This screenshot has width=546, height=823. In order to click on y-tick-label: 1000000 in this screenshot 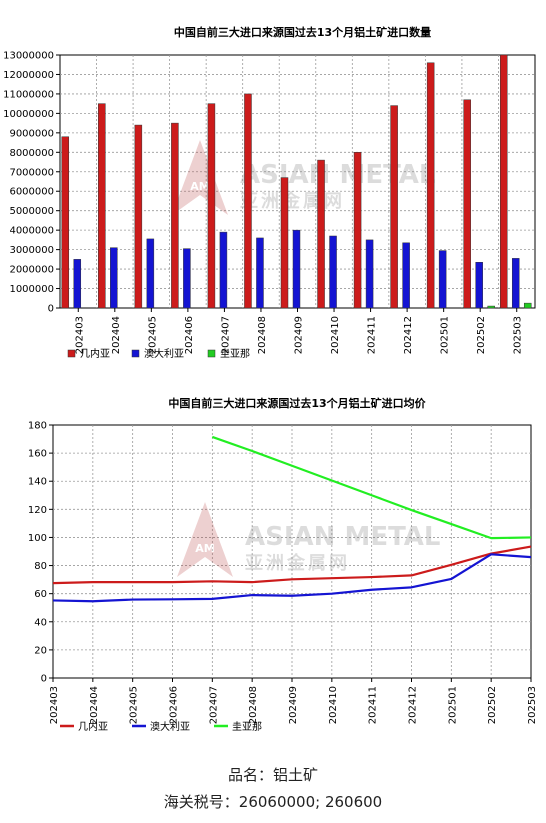, I will do `click(31, 289)`.